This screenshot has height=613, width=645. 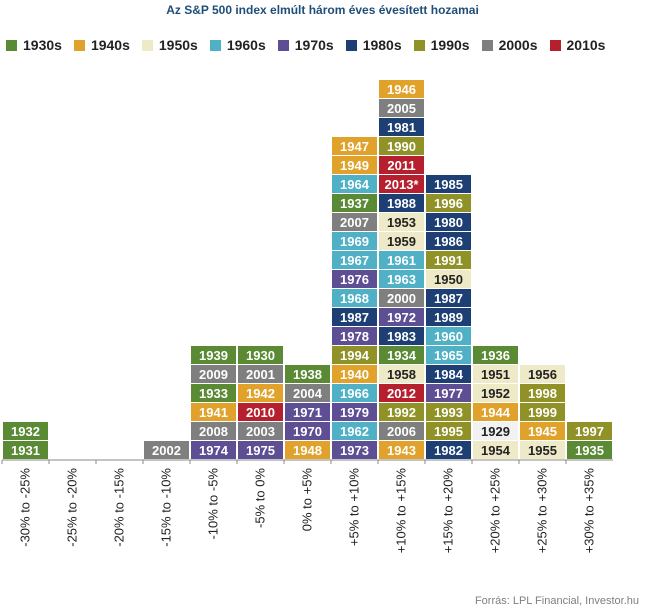 I want to click on year-label: 1944, so click(x=496, y=412).